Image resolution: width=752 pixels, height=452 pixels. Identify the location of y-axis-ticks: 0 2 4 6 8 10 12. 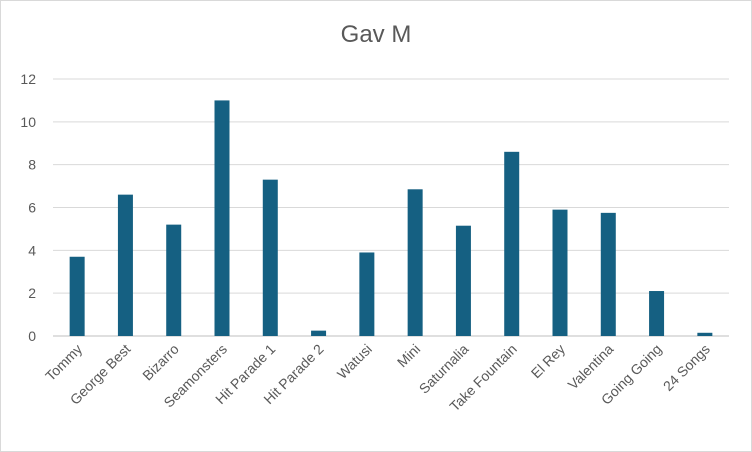
(28, 207).